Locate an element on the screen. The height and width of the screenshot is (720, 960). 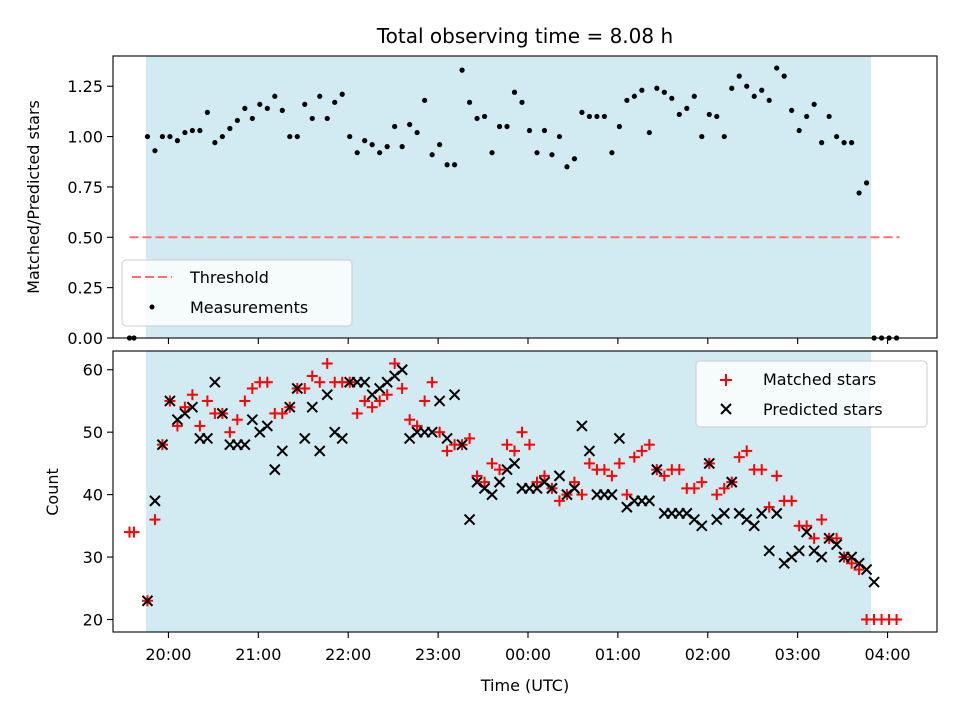
bottom-y-tick-label: 30 is located at coordinates (93, 557).